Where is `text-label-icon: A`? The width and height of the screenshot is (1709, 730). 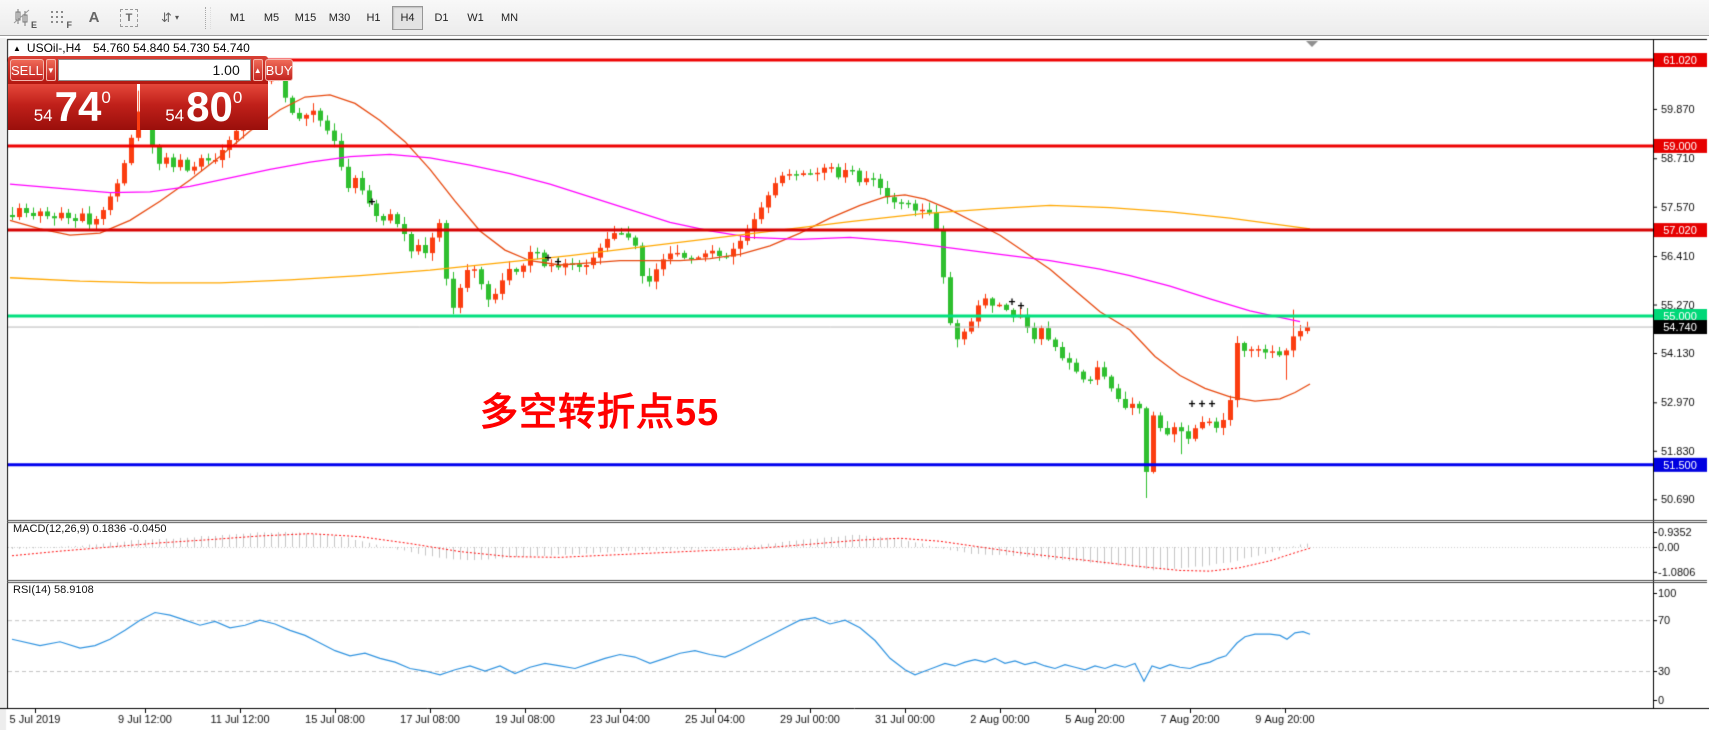
text-label-icon: A is located at coordinates (94, 17).